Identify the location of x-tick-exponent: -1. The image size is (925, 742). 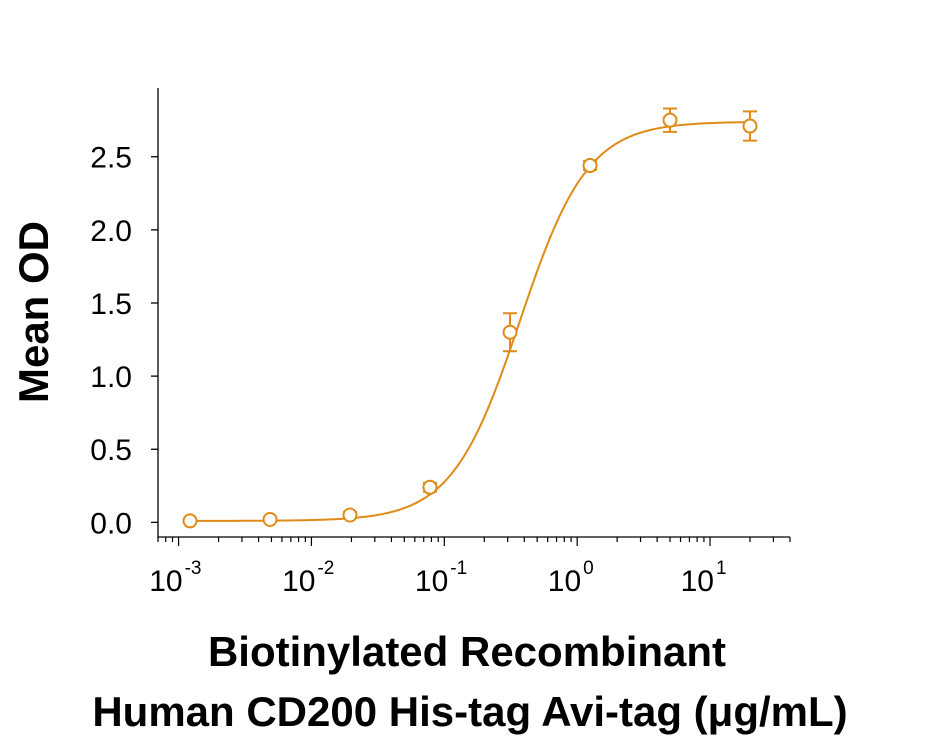
(458, 568).